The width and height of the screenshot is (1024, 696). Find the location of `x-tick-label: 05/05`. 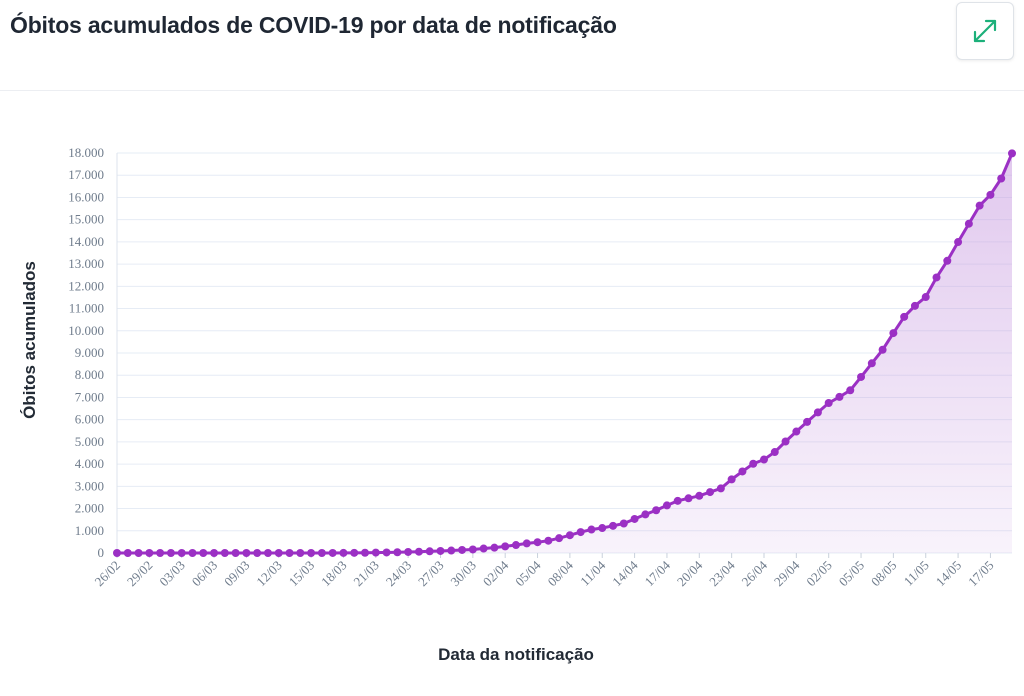

x-tick-label: 05/05 is located at coordinates (852, 574).